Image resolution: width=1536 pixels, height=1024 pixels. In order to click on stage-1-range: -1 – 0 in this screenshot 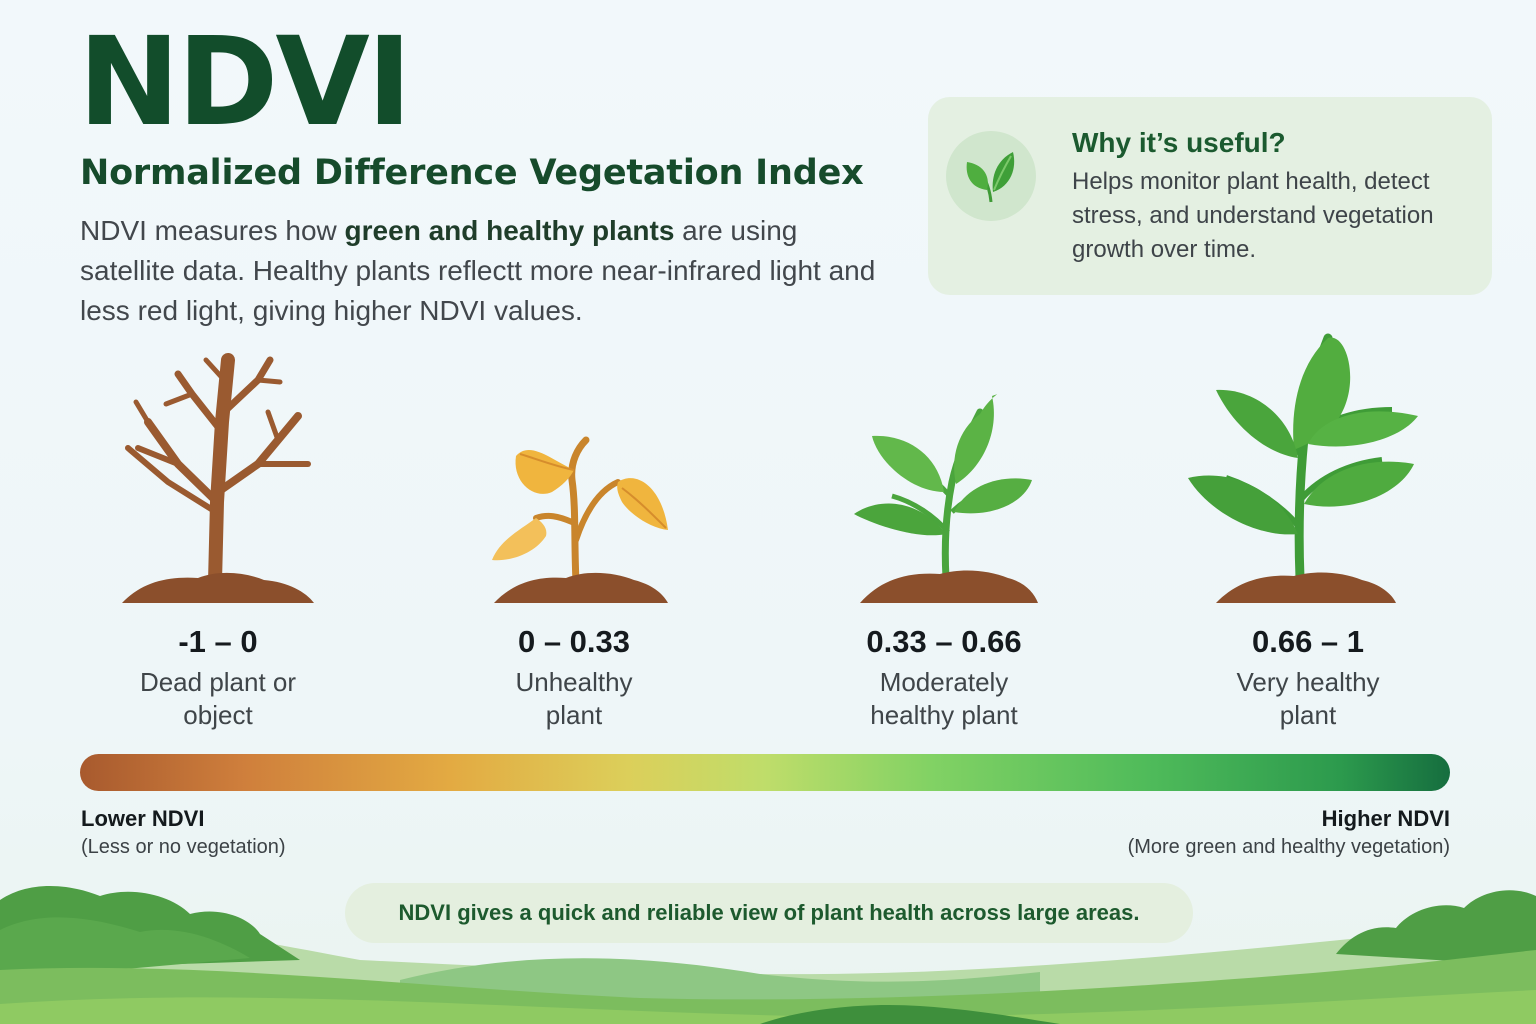, I will do `click(218, 641)`.